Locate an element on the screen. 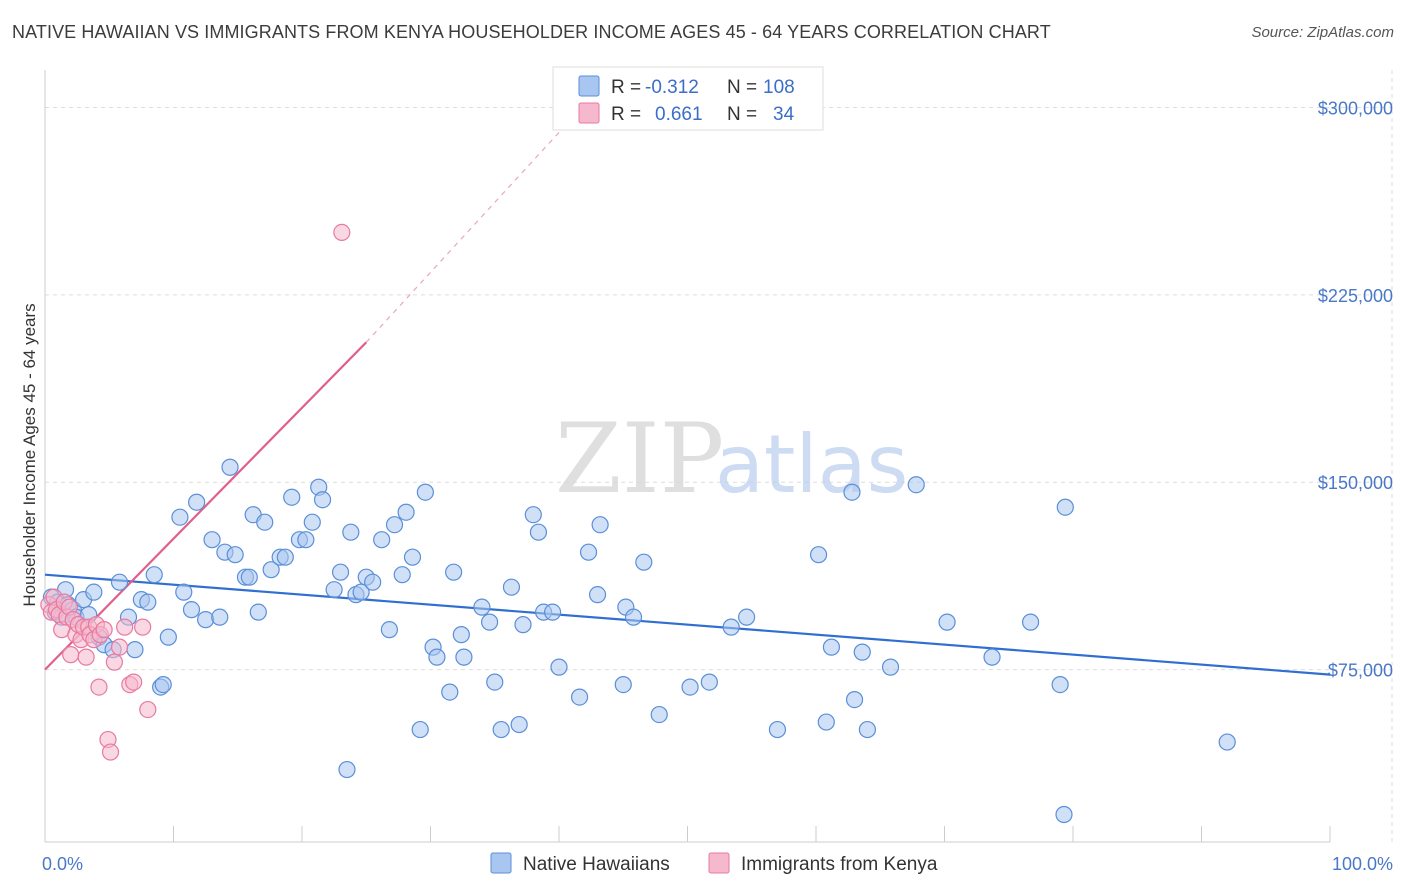 The width and height of the screenshot is (1406, 892). x-tick-label-max: 100.0% is located at coordinates (1362, 864).